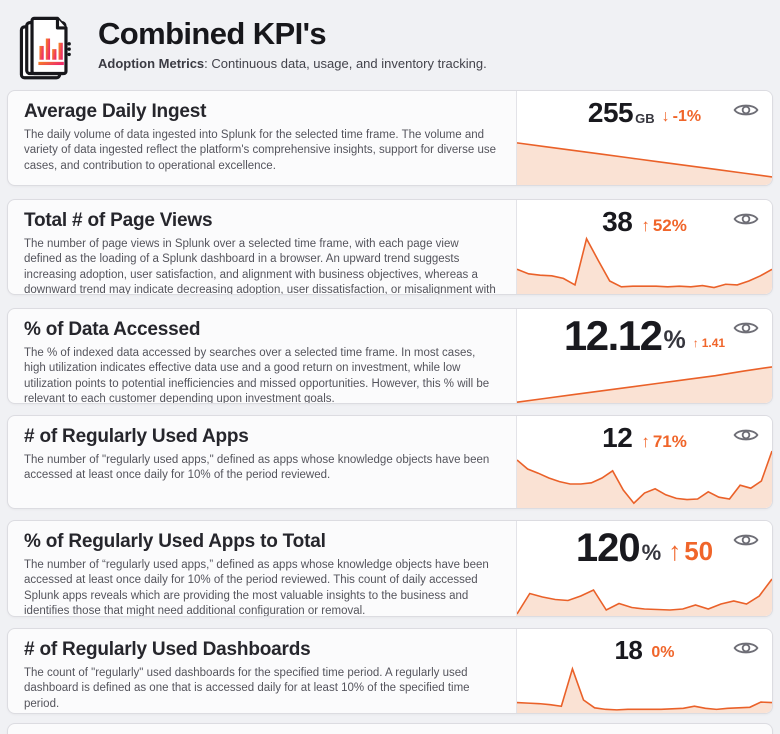  I want to click on kpi-trend-value: -1%, so click(687, 116).